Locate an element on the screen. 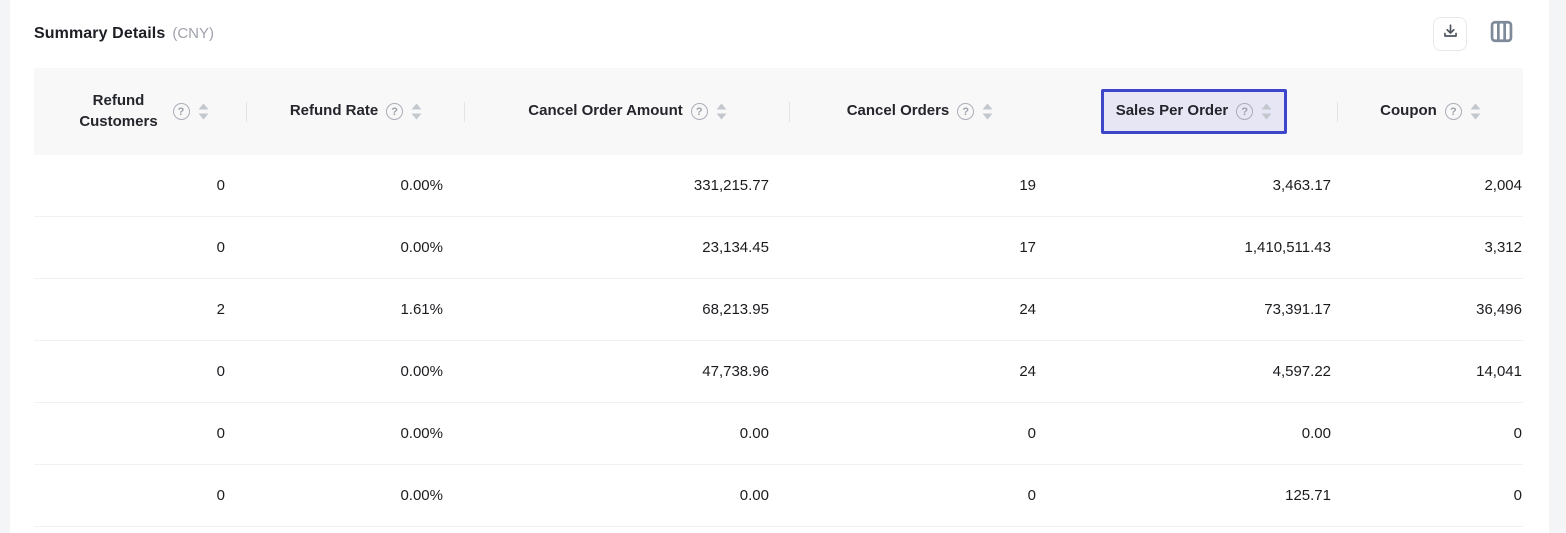 Image resolution: width=1566 pixels, height=533 pixels. column-header-cancel-orders: Cancel Orders? is located at coordinates (920, 111).